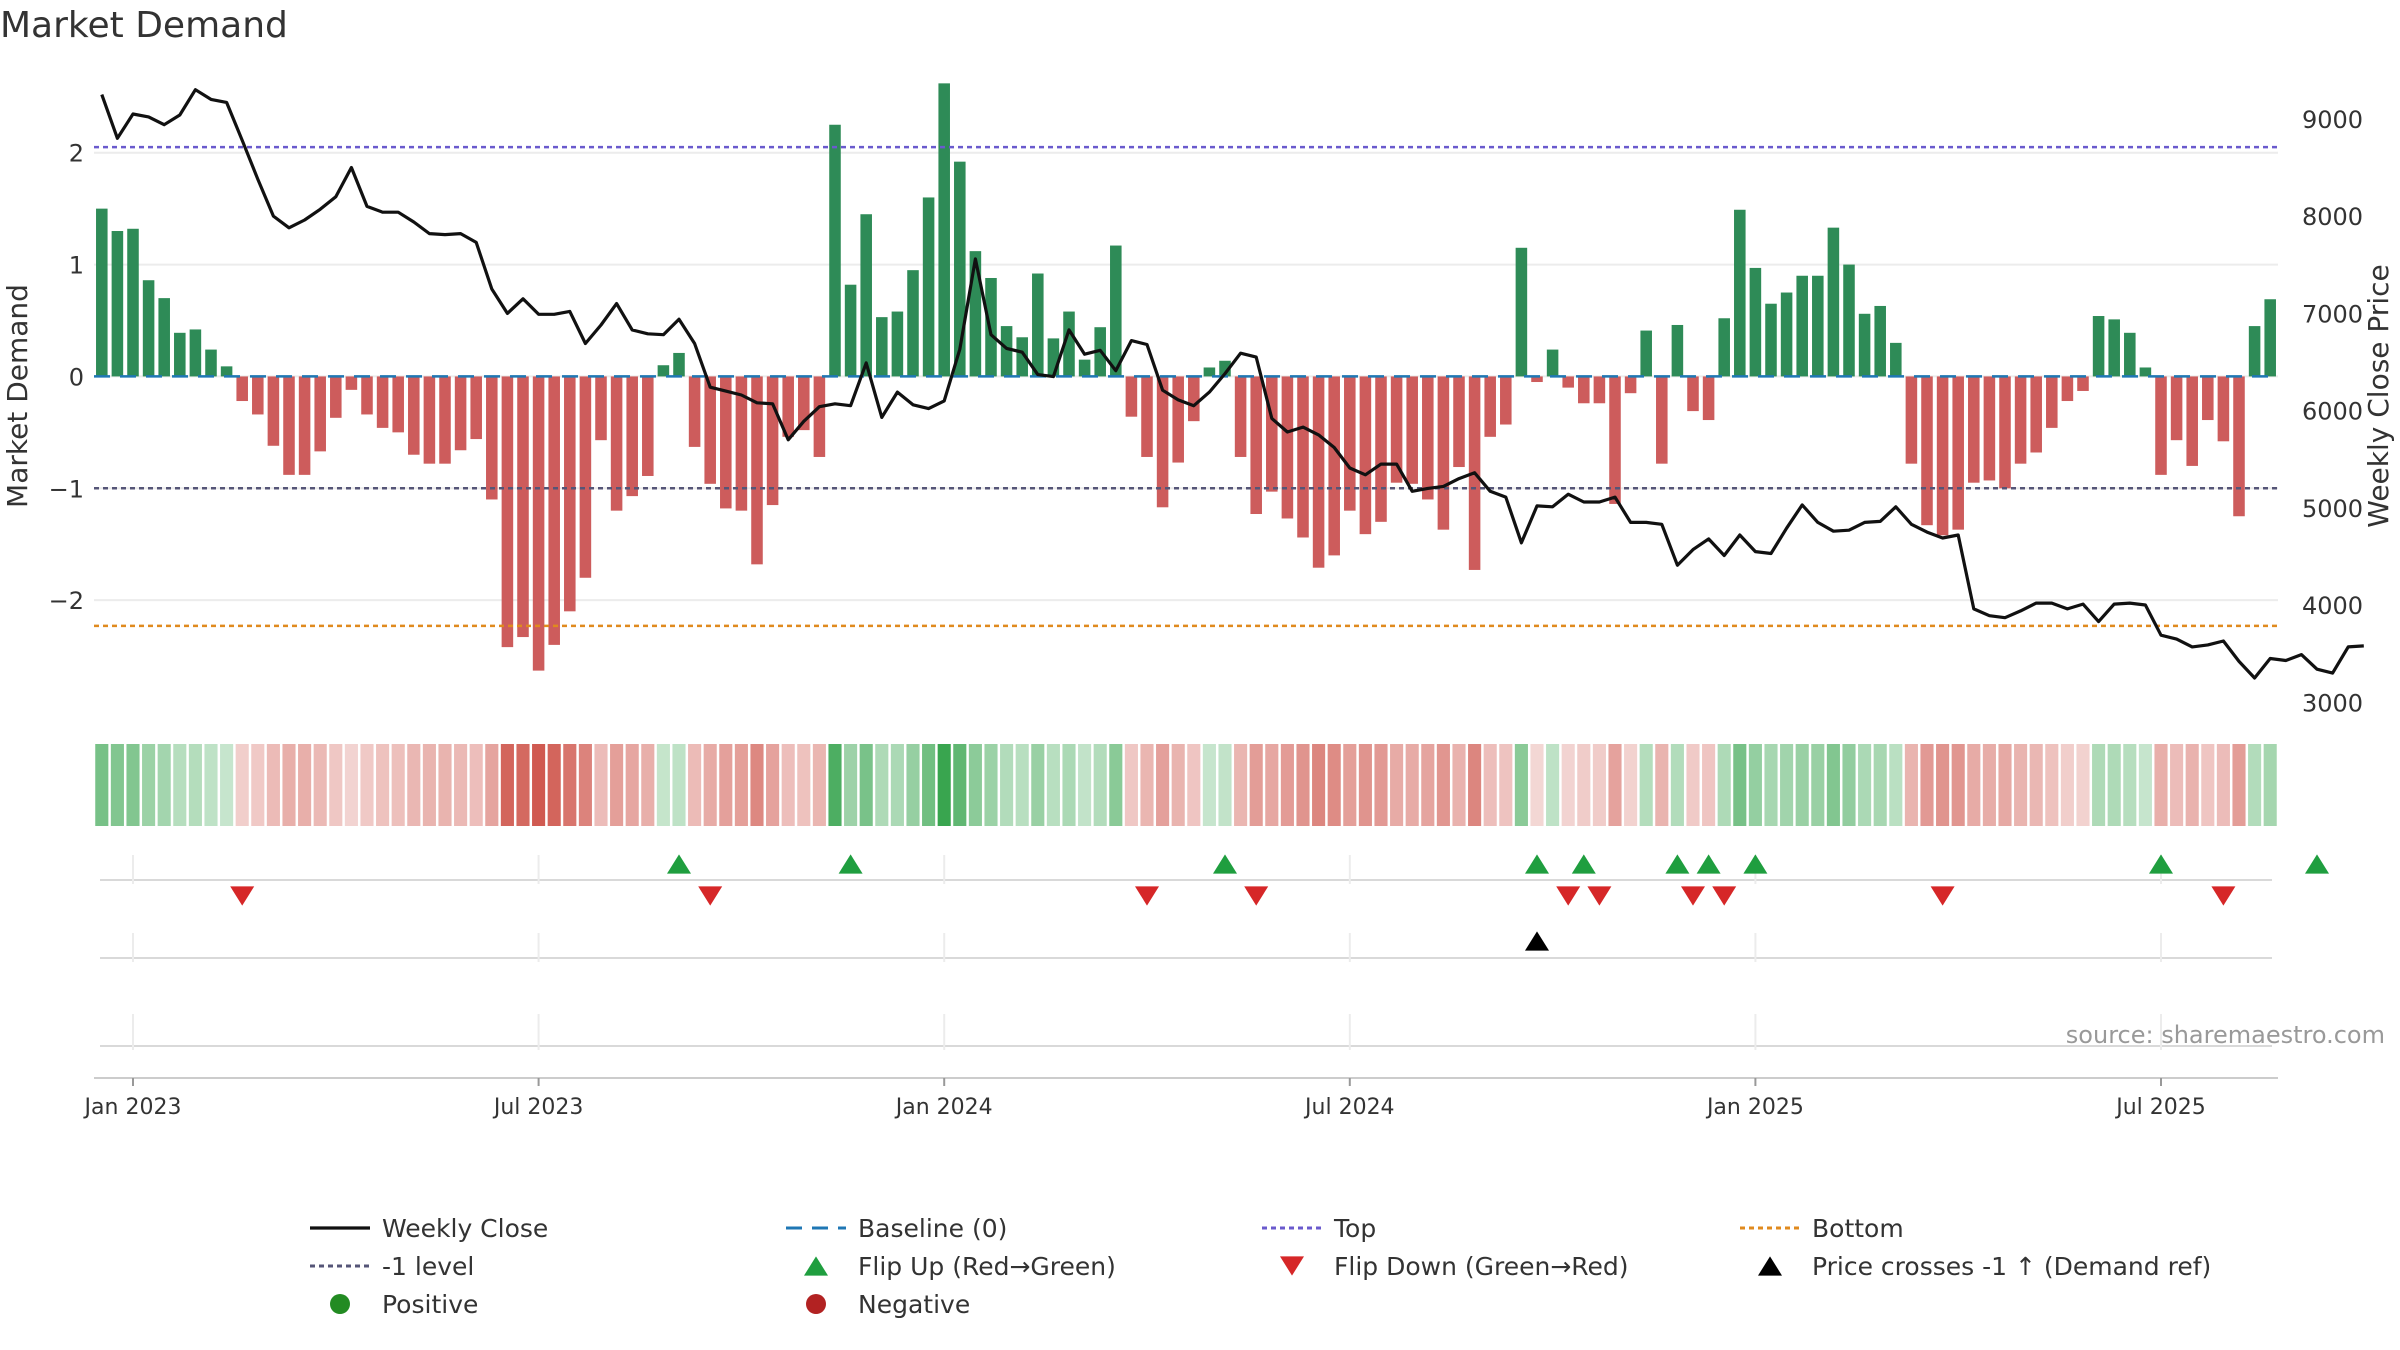 The width and height of the screenshot is (2400, 1350). Describe the element at coordinates (1454, 1266) in the screenshot. I see `legend-item: Flip Down (Green→Red)` at that location.